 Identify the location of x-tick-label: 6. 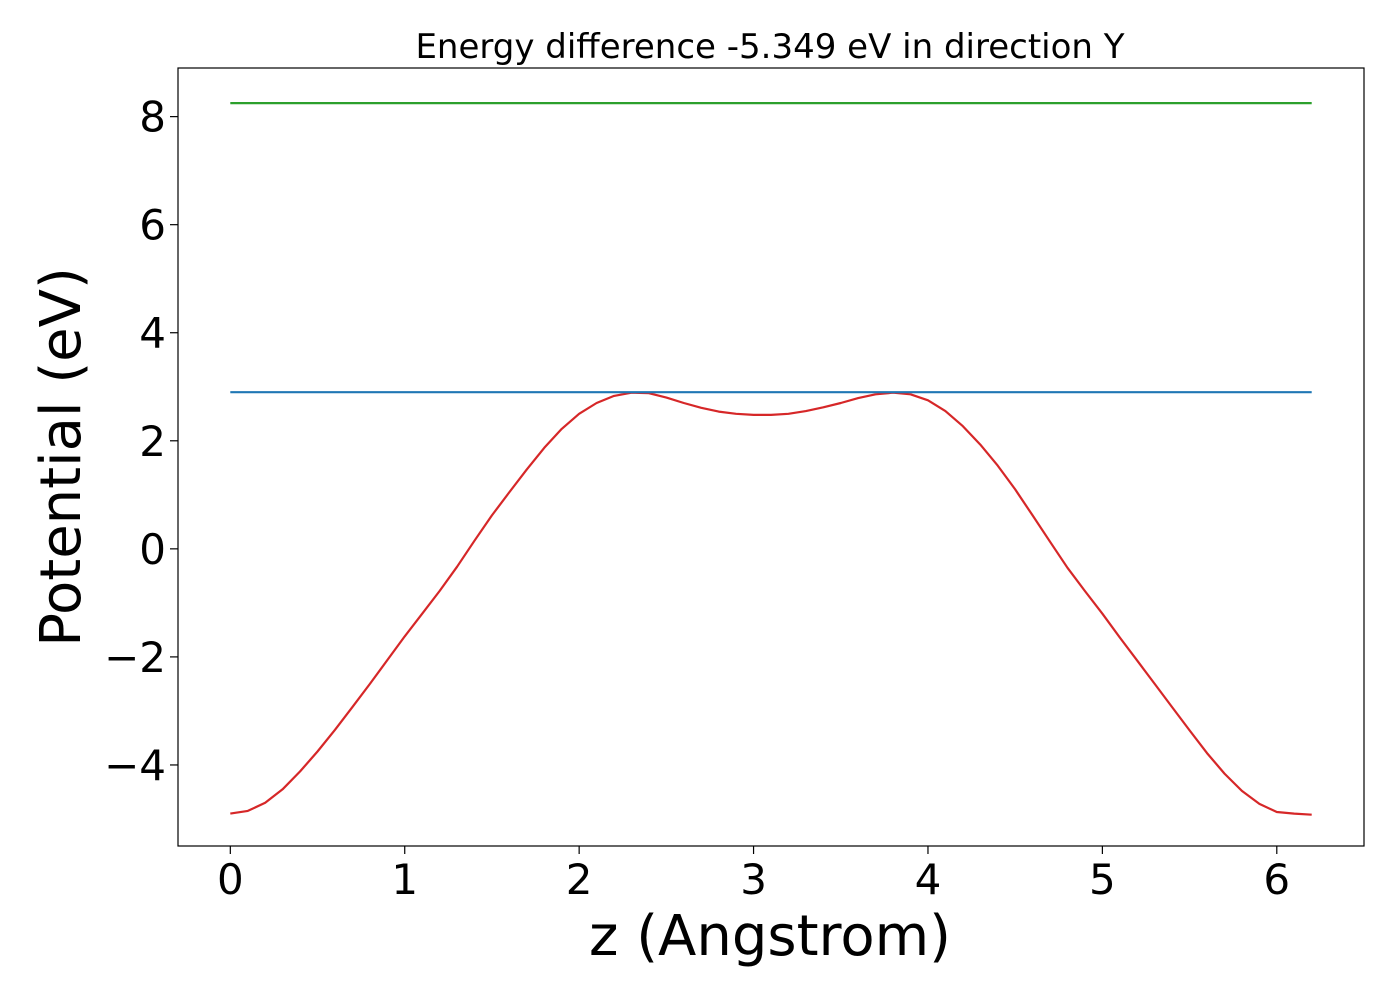
(1276, 879).